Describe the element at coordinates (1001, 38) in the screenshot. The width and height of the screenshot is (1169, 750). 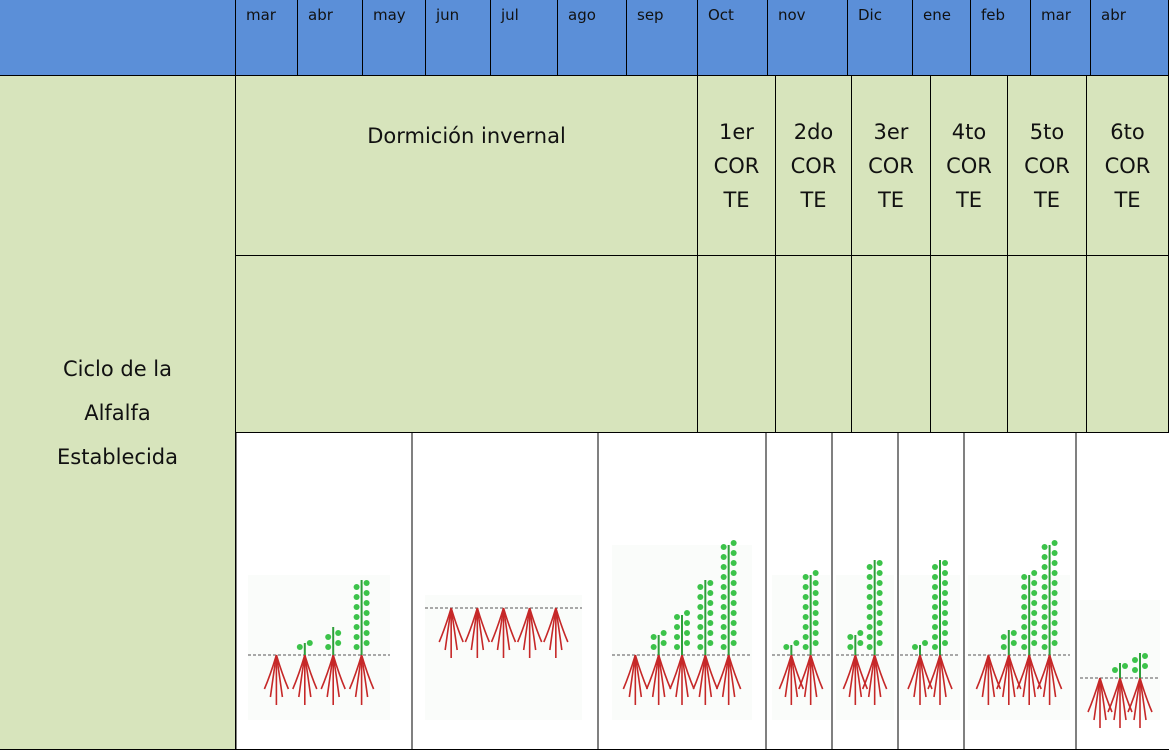
I see `month-cell: feb` at that location.